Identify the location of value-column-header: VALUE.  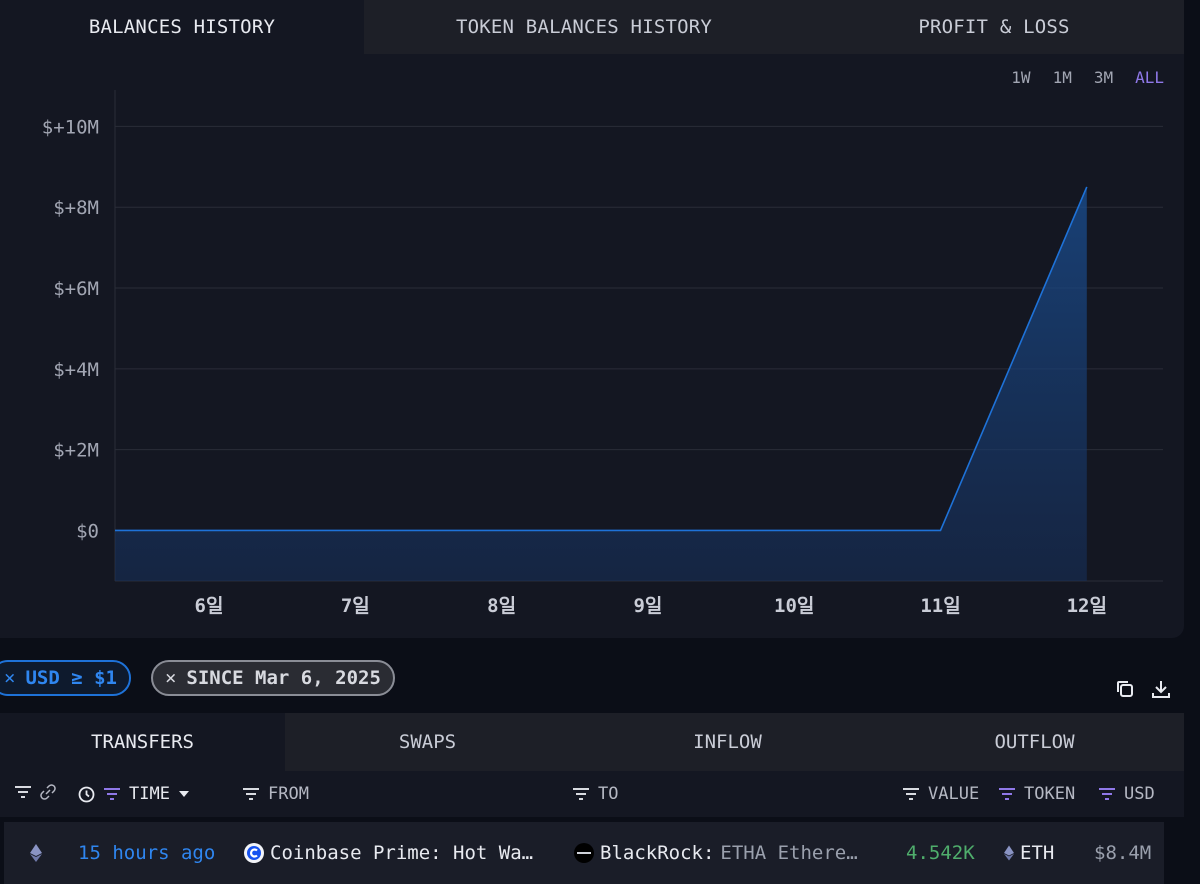
(940, 794).